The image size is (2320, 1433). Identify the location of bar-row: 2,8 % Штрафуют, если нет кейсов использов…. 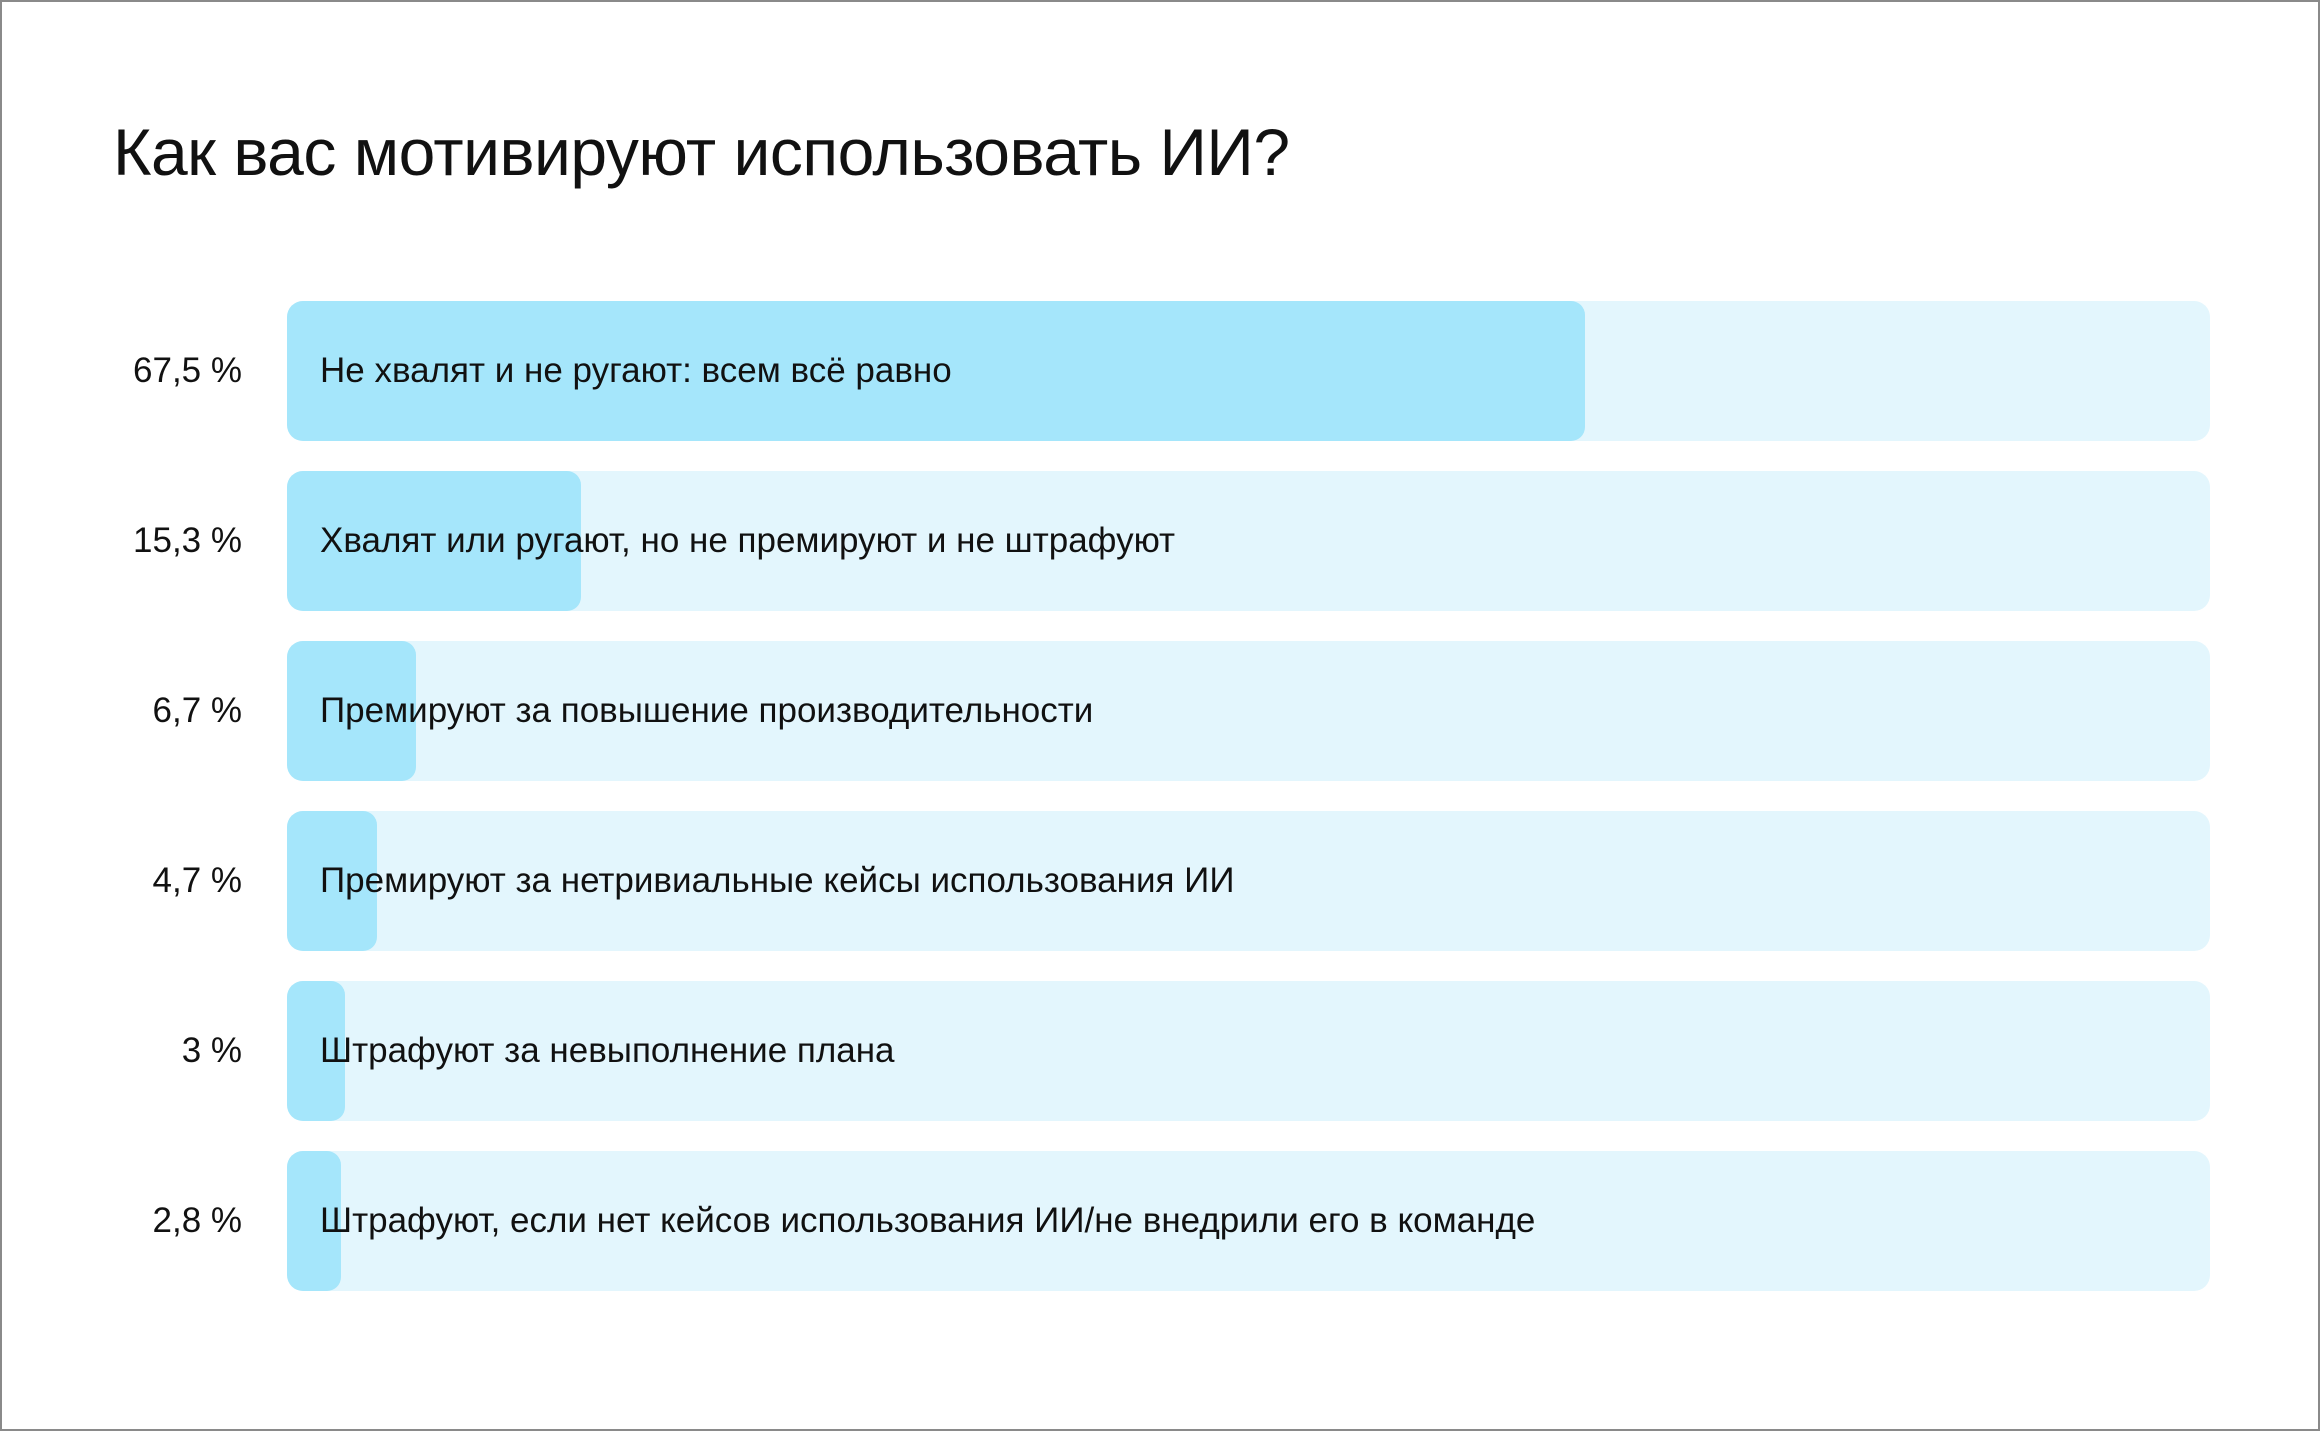
(1161, 1221).